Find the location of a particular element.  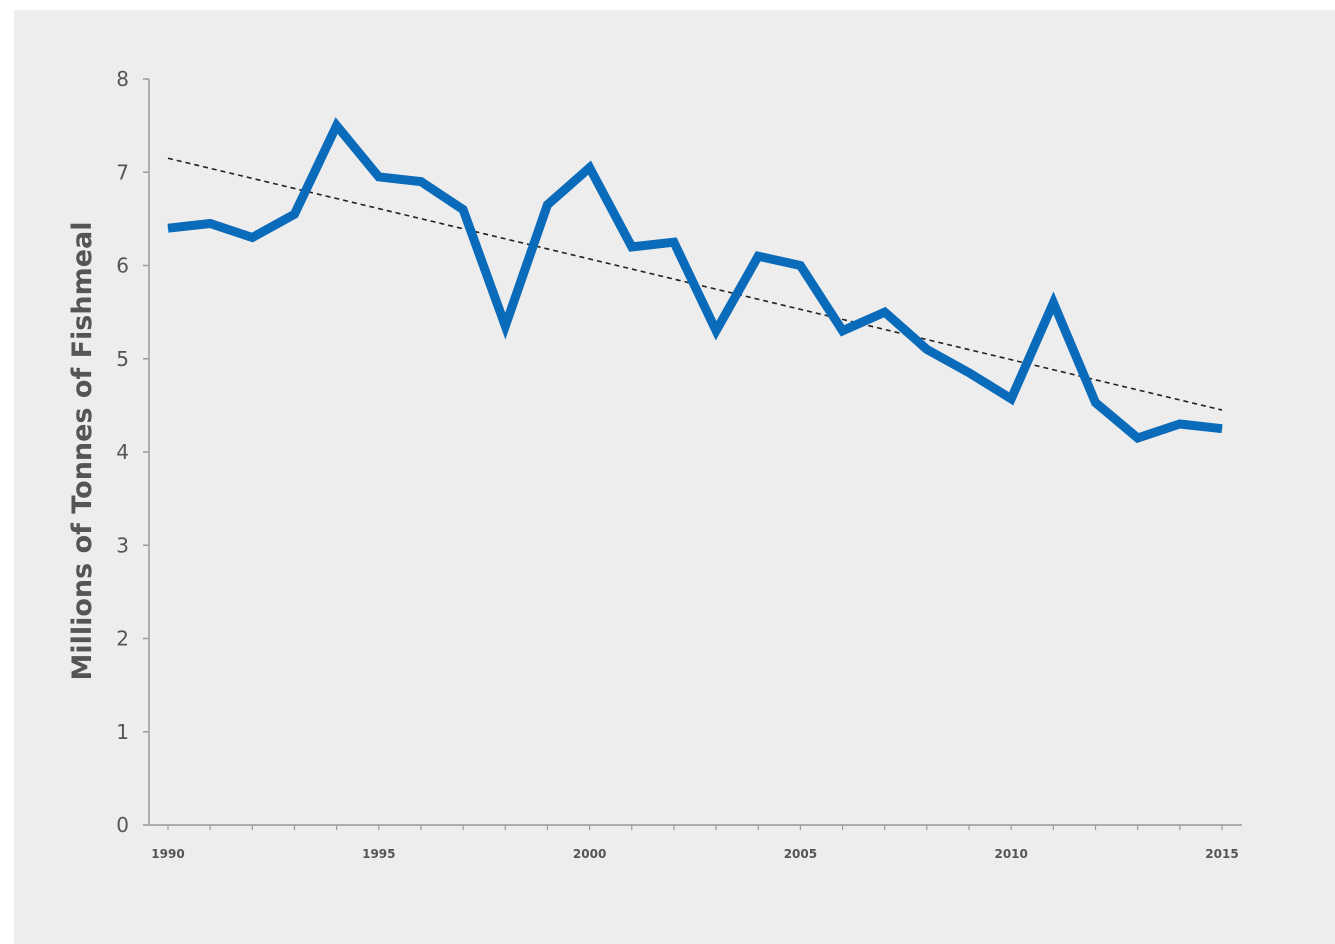

y-tick-label: 4 is located at coordinates (122, 452).